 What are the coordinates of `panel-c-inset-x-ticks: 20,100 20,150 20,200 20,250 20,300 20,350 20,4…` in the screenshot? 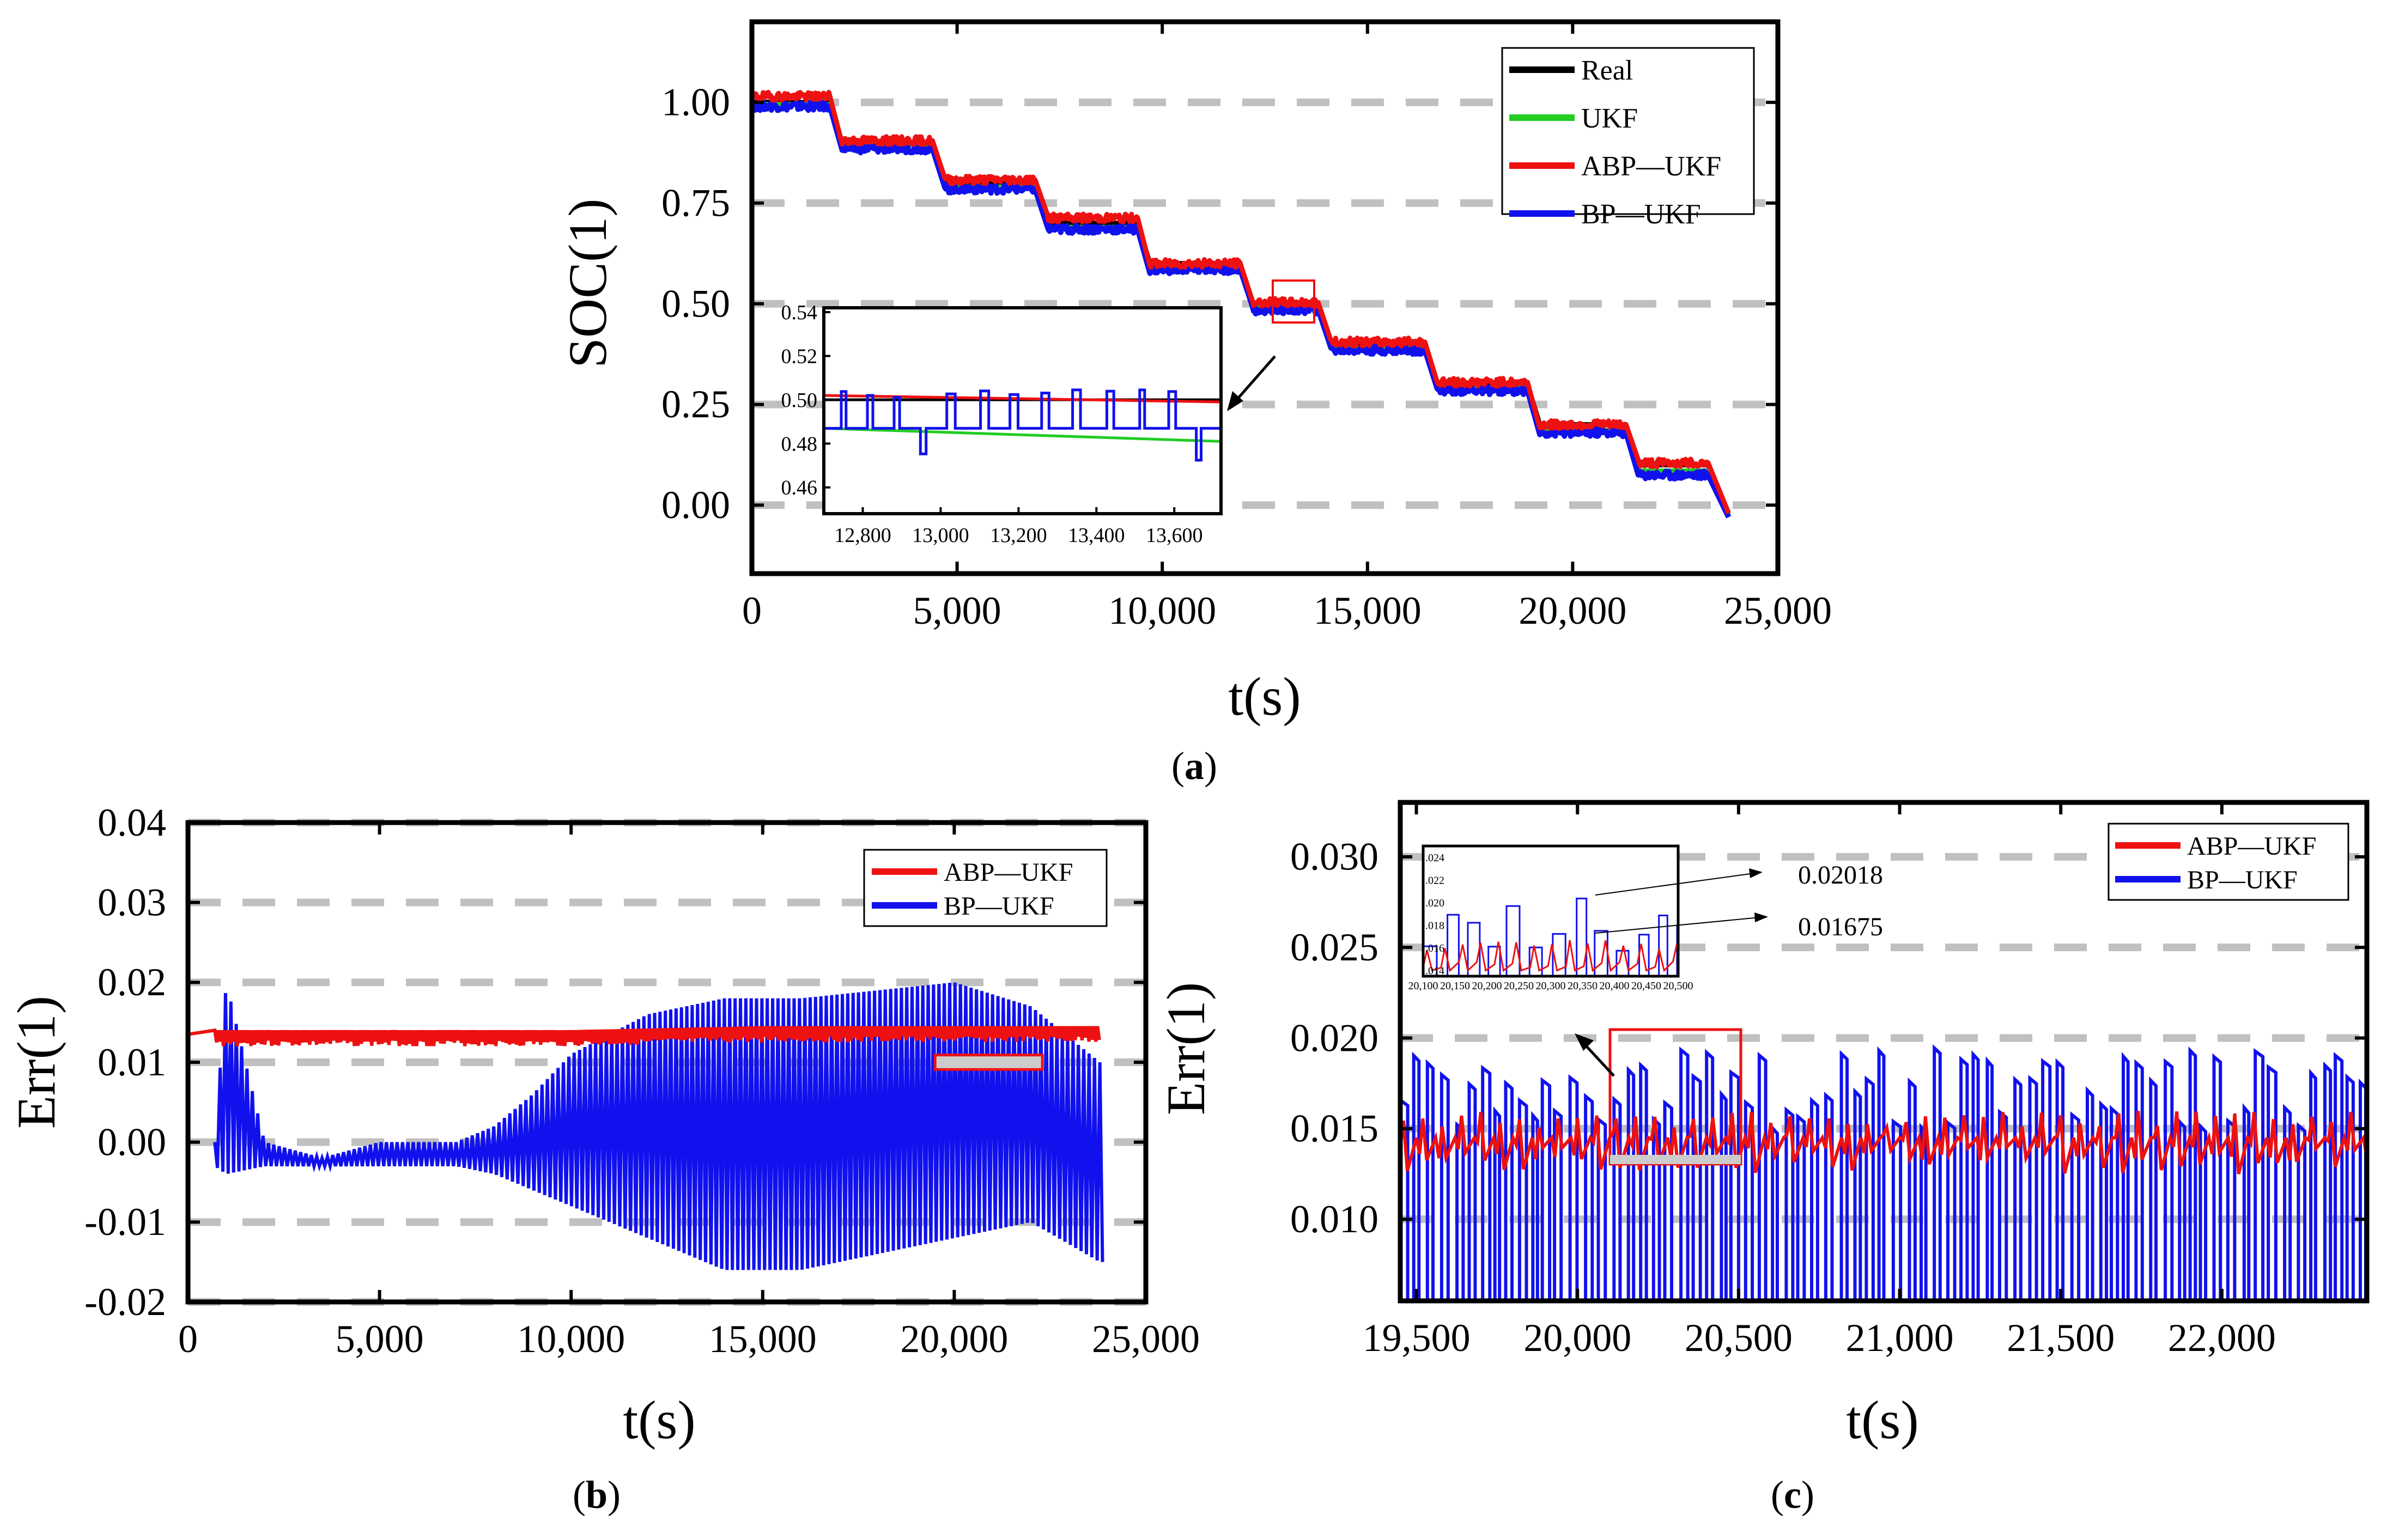 It's located at (1550, 986).